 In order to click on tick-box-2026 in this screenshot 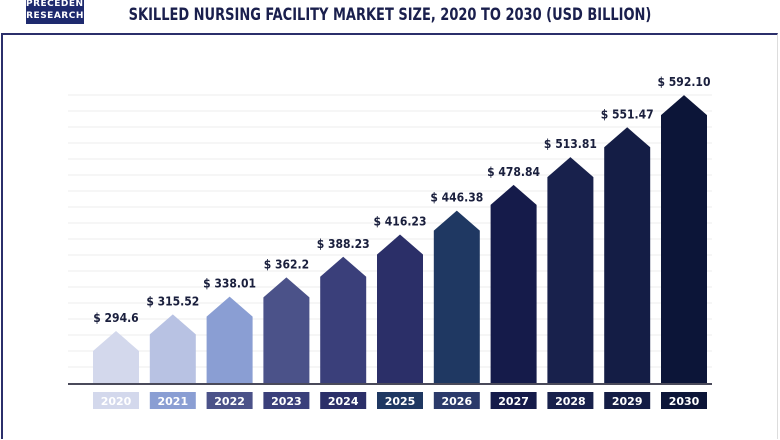, I will do `click(456, 400)`.